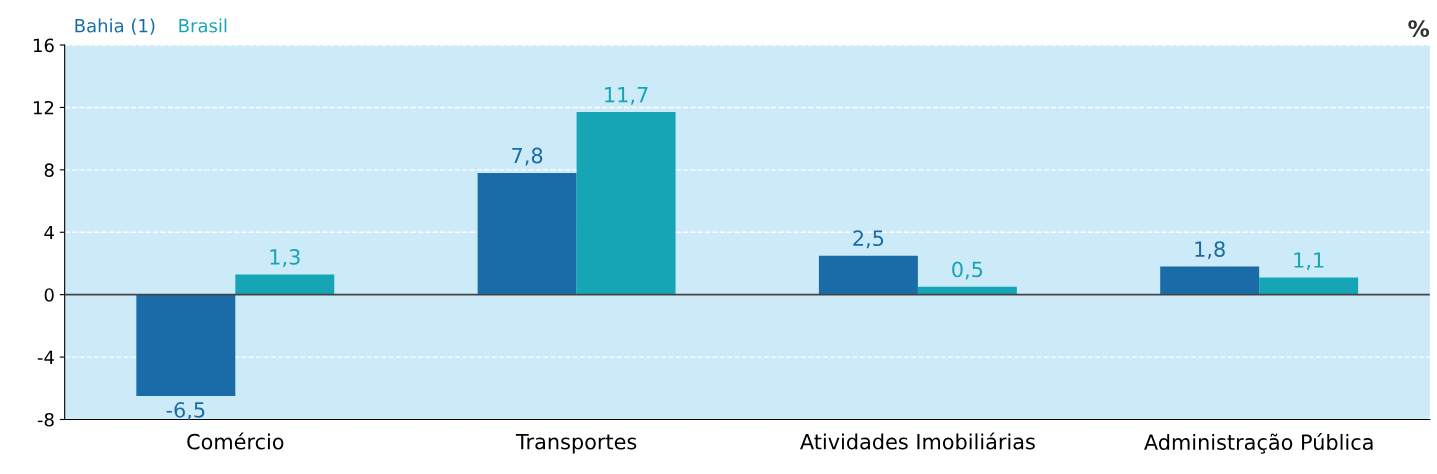 The width and height of the screenshot is (1437, 474). What do you see at coordinates (115, 26) in the screenshot?
I see `text: Bahia (1)` at bounding box center [115, 26].